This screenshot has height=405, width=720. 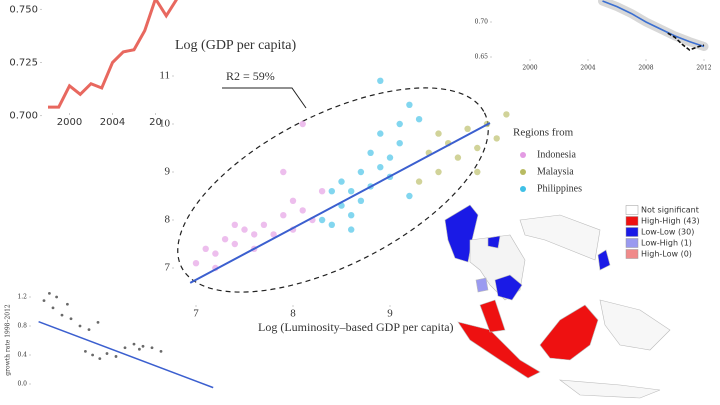 I want to click on chart-1: 2000 2004 2008 2012 0.65 0.70, so click(x=595, y=40).